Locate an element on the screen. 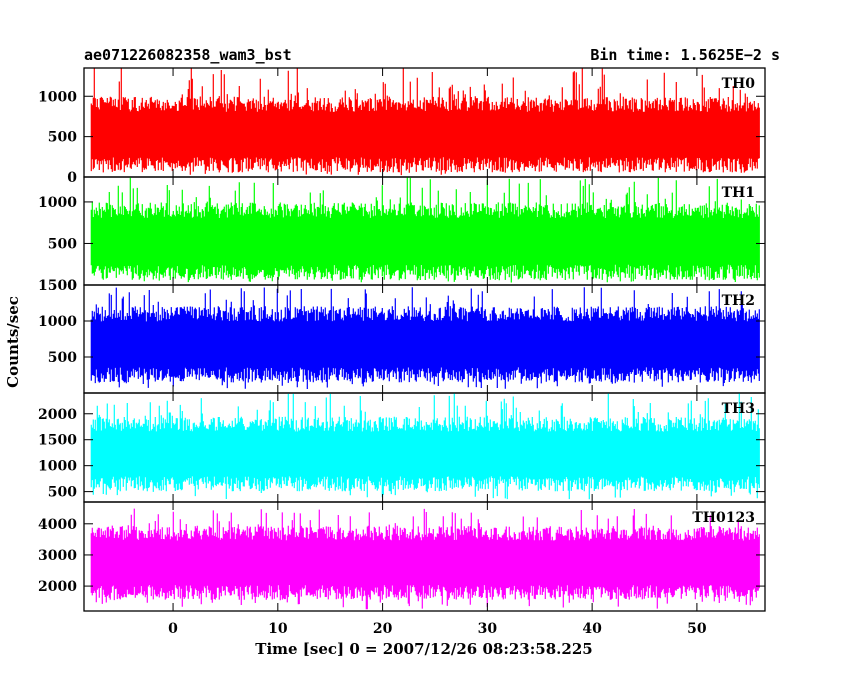  series-th2 is located at coordinates (425, 338).